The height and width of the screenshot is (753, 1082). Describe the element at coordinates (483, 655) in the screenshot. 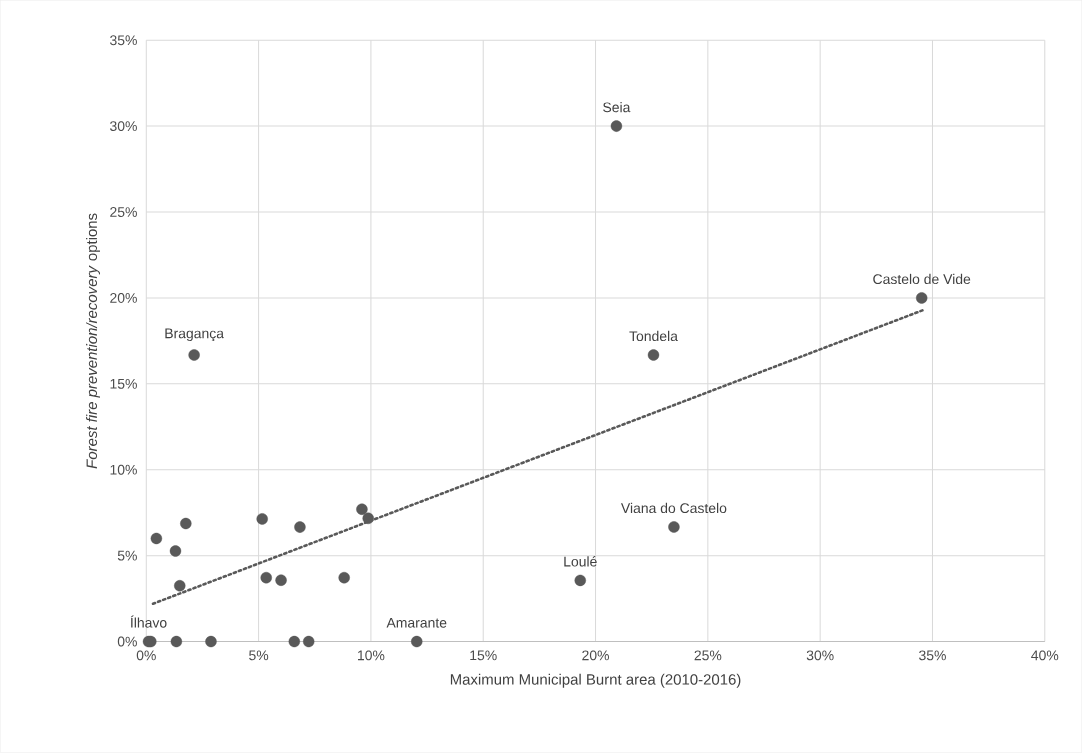

I see `x-tick-label: 15%` at that location.